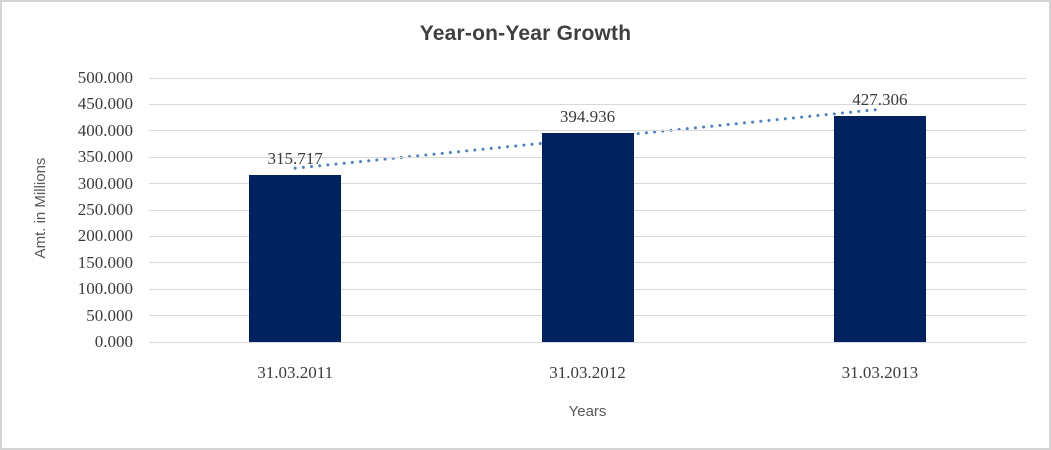 Image resolution: width=1051 pixels, height=450 pixels. Describe the element at coordinates (587, 372) in the screenshot. I see `x-tick-label: 31.03.2012` at that location.